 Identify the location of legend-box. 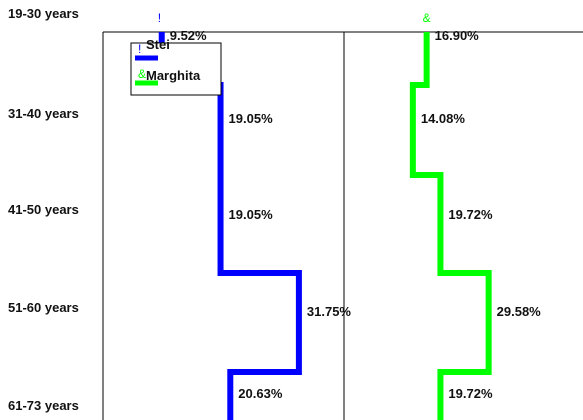
(176, 69).